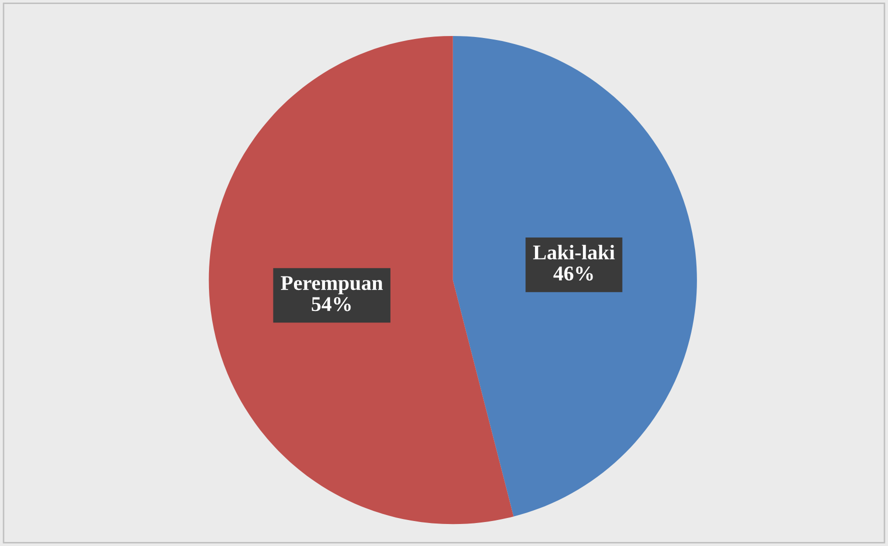 This screenshot has width=888, height=546. Describe the element at coordinates (331, 304) in the screenshot. I see `data-label: 54%` at that location.